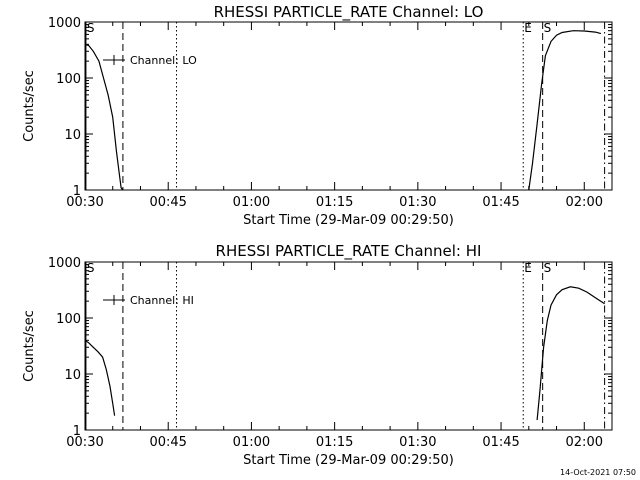 The image size is (640, 480). Describe the element at coordinates (598, 472) in the screenshot. I see `footer-timestamp: 14-Oct-2021 07:50` at that location.